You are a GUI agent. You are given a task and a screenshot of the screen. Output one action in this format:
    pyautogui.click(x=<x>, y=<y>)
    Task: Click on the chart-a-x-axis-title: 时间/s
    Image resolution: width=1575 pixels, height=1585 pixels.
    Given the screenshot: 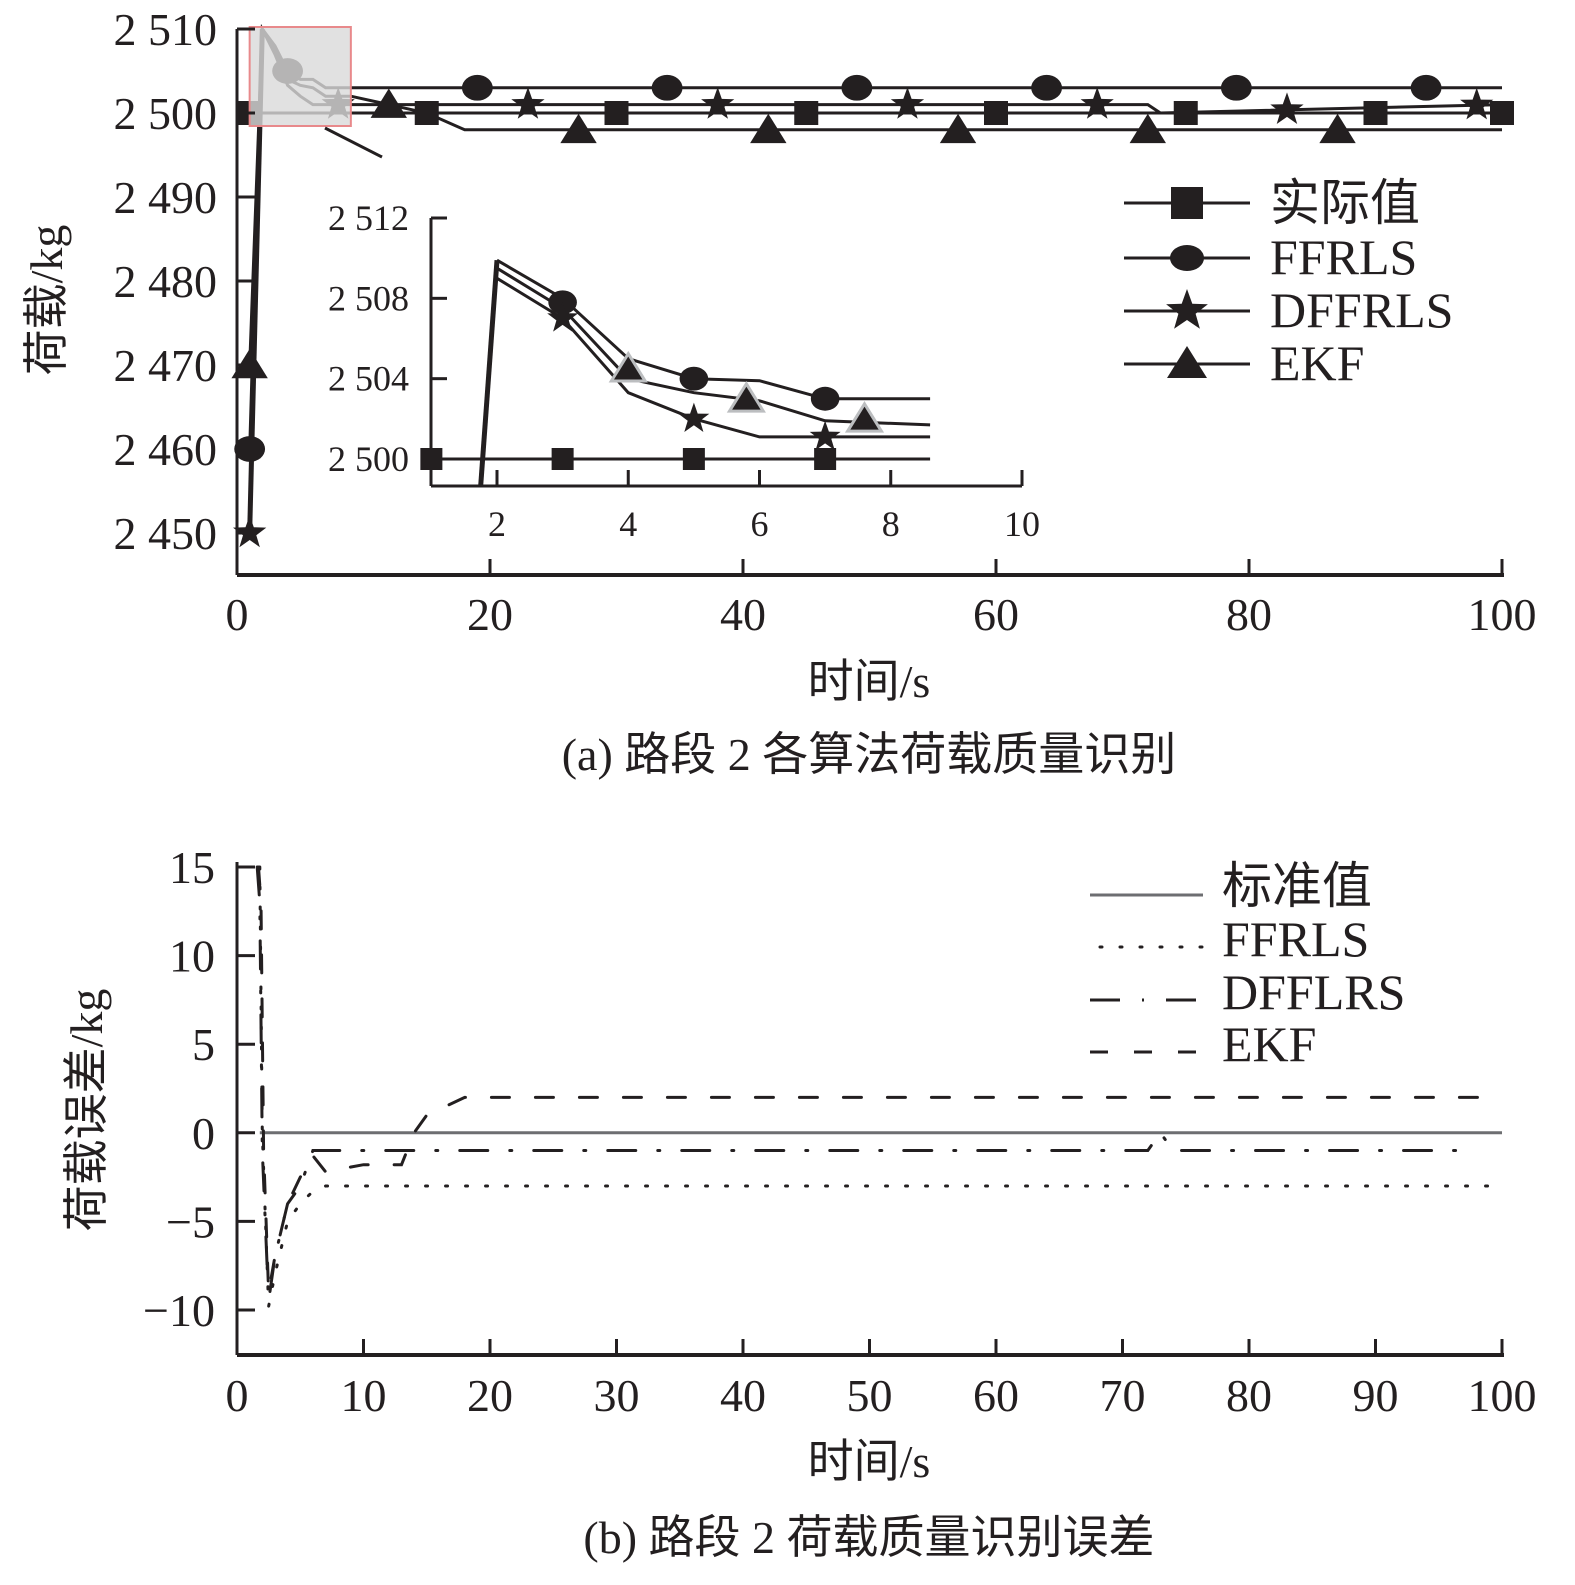 What is the action you would take?
    pyautogui.click(x=869, y=681)
    